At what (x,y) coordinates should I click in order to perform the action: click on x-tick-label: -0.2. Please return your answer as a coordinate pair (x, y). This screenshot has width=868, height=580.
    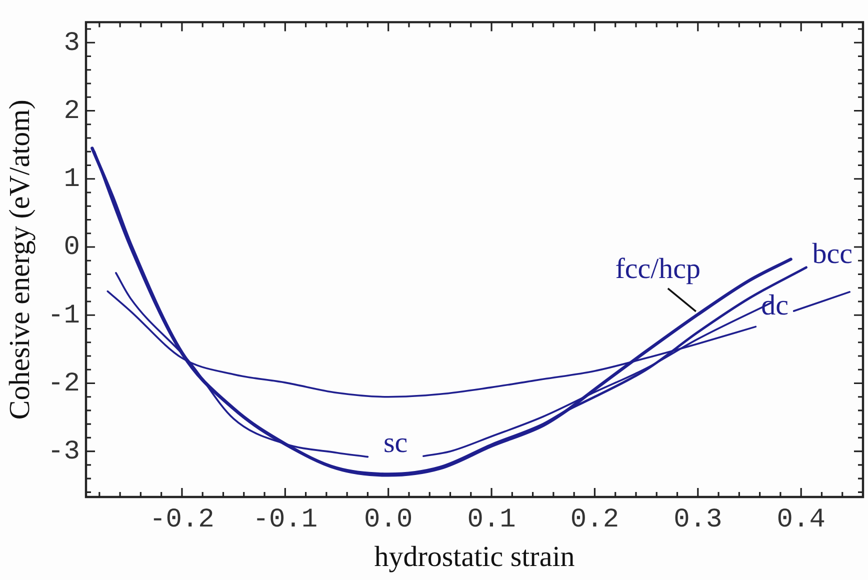
    Looking at the image, I should click on (182, 520).